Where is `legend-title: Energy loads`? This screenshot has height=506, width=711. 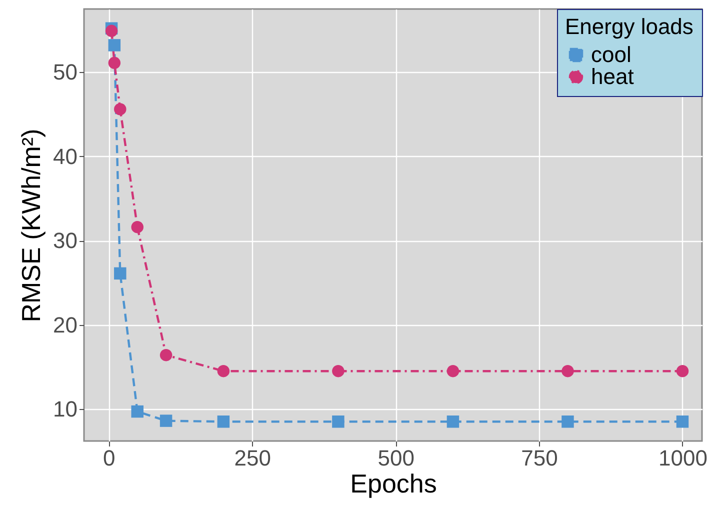
legend-title: Energy loads is located at coordinates (629, 26).